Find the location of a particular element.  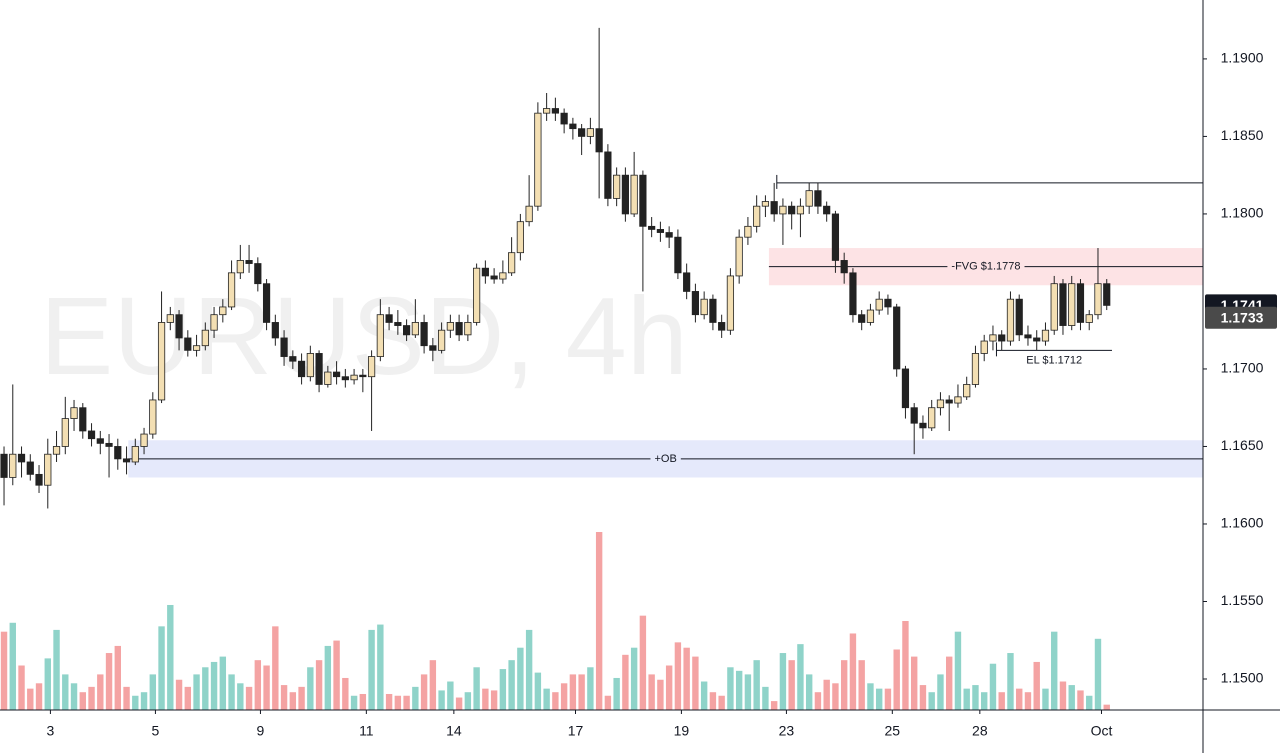

x-tick-label: 14 is located at coordinates (454, 731).